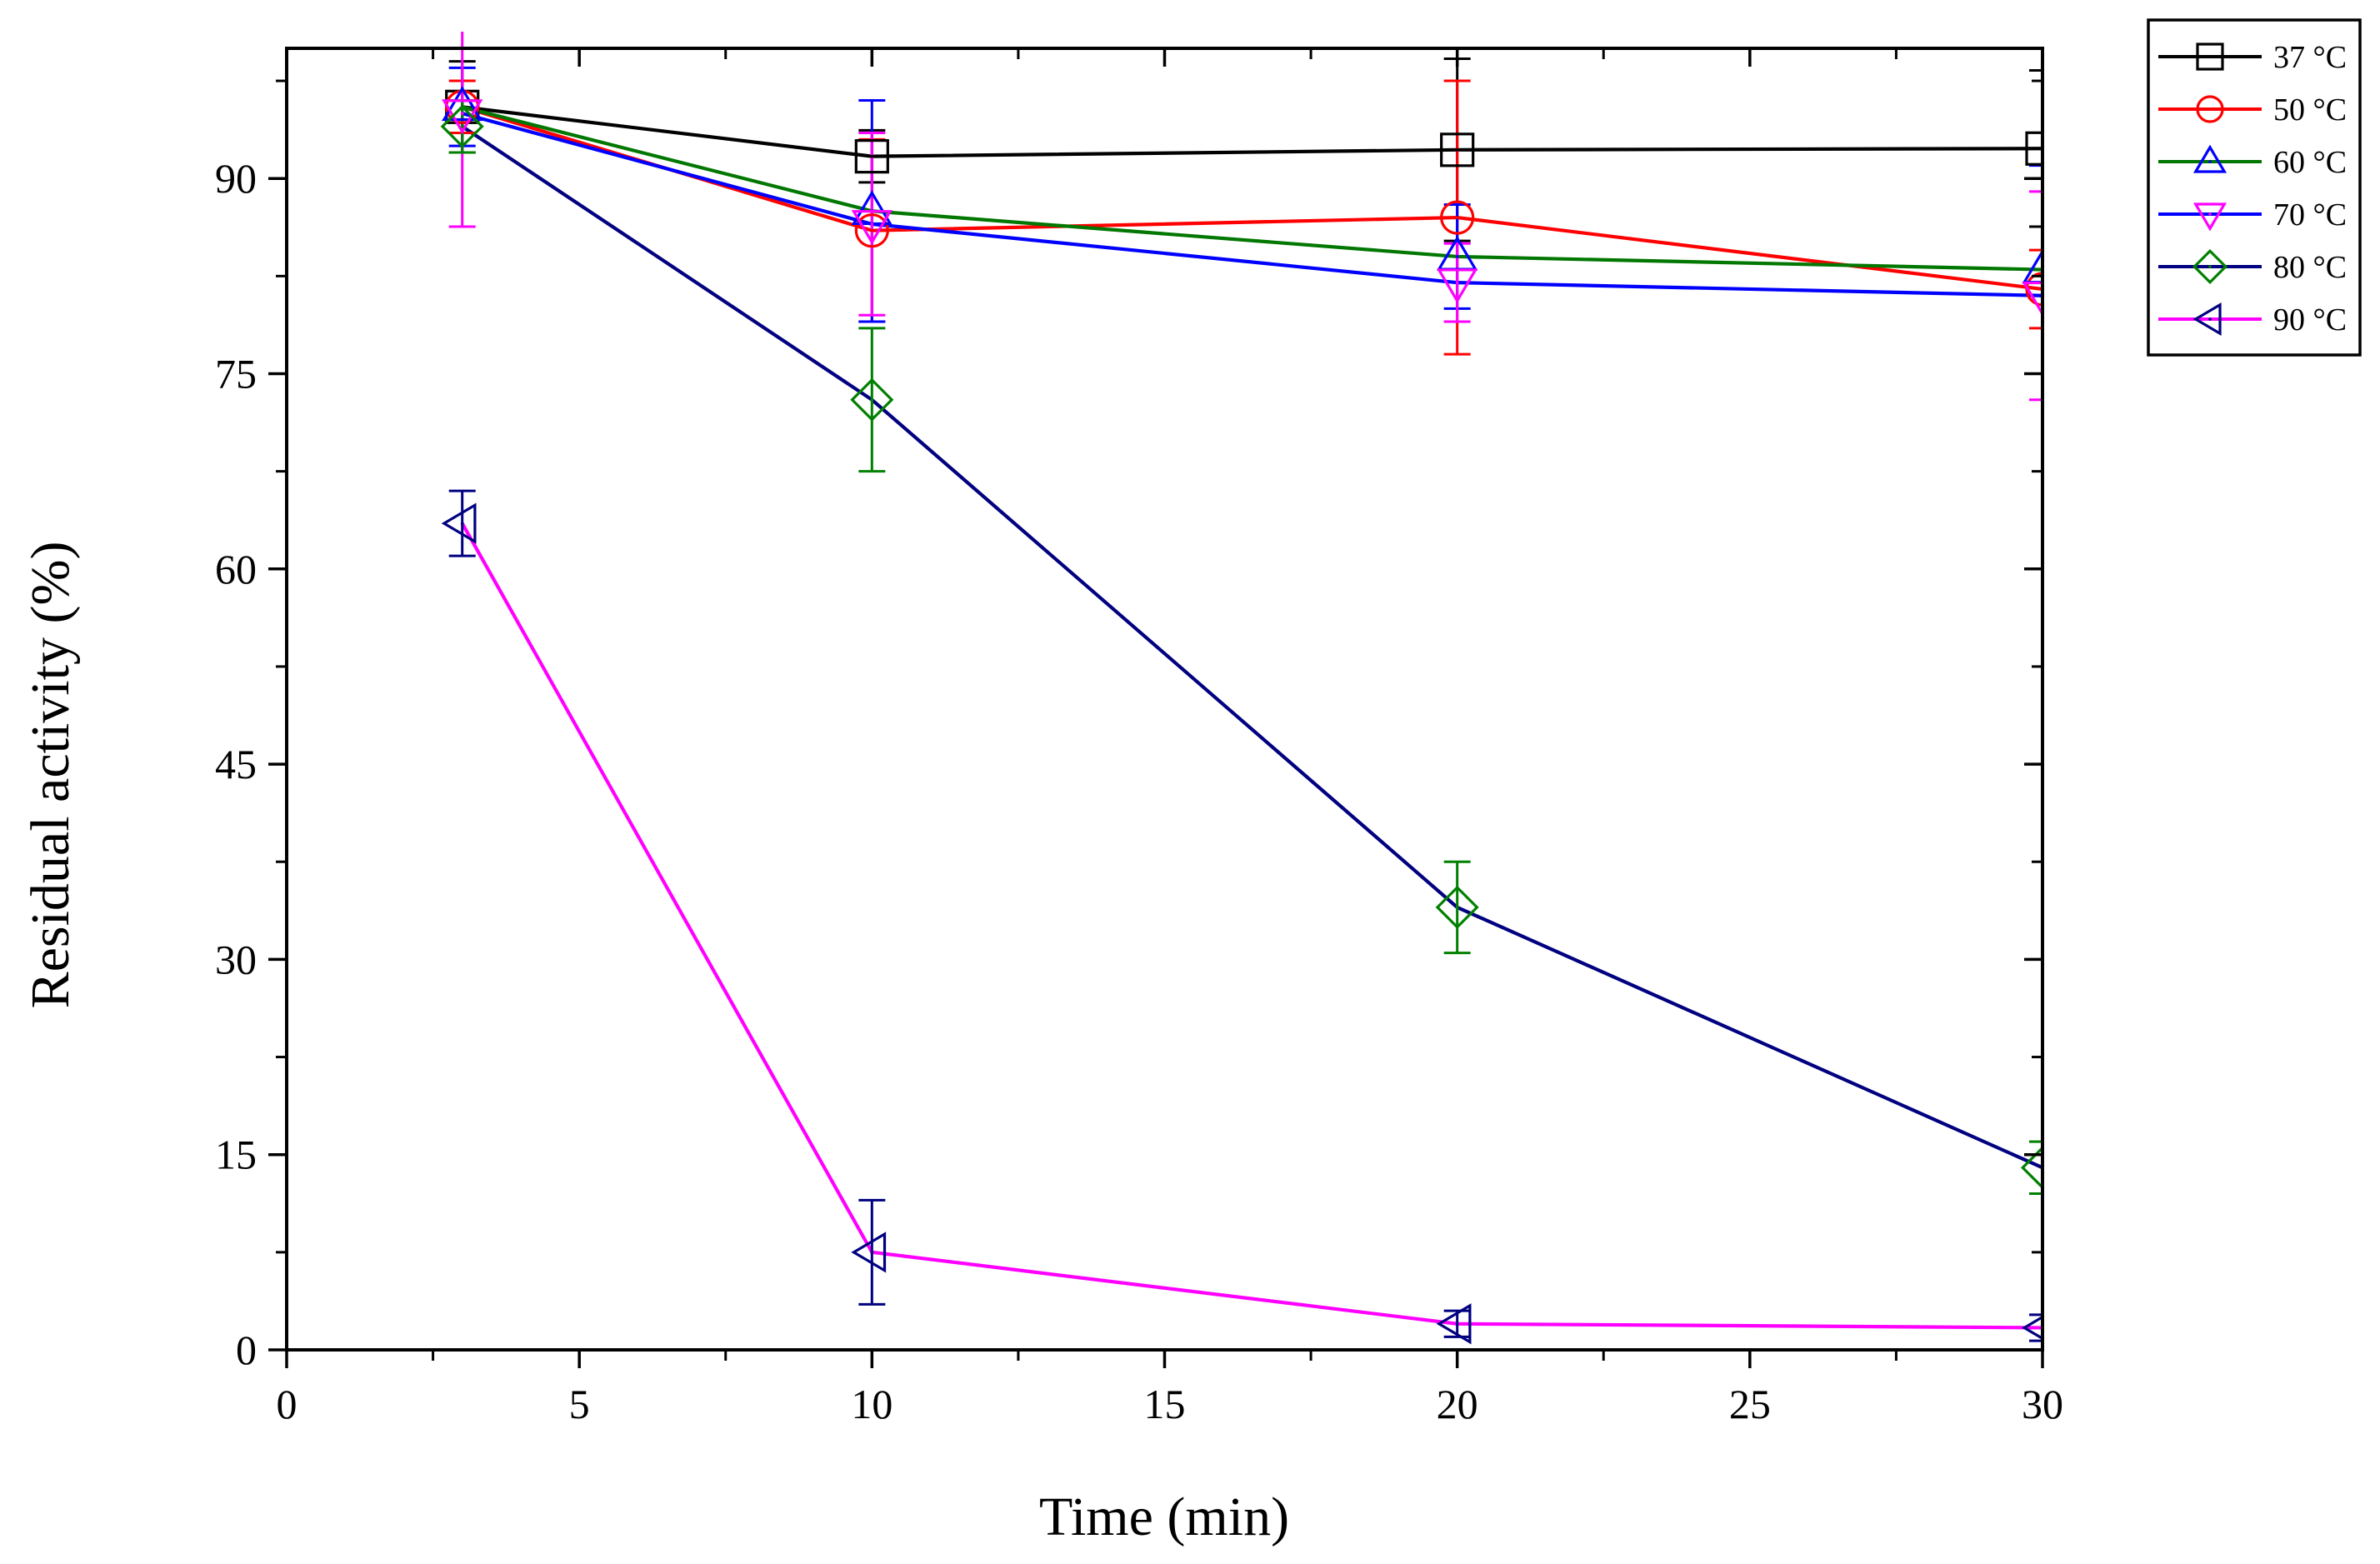 This screenshot has height=1564, width=2380. Describe the element at coordinates (872, 1252) in the screenshot. I see `data-point-90-c-1-dot` at that location.